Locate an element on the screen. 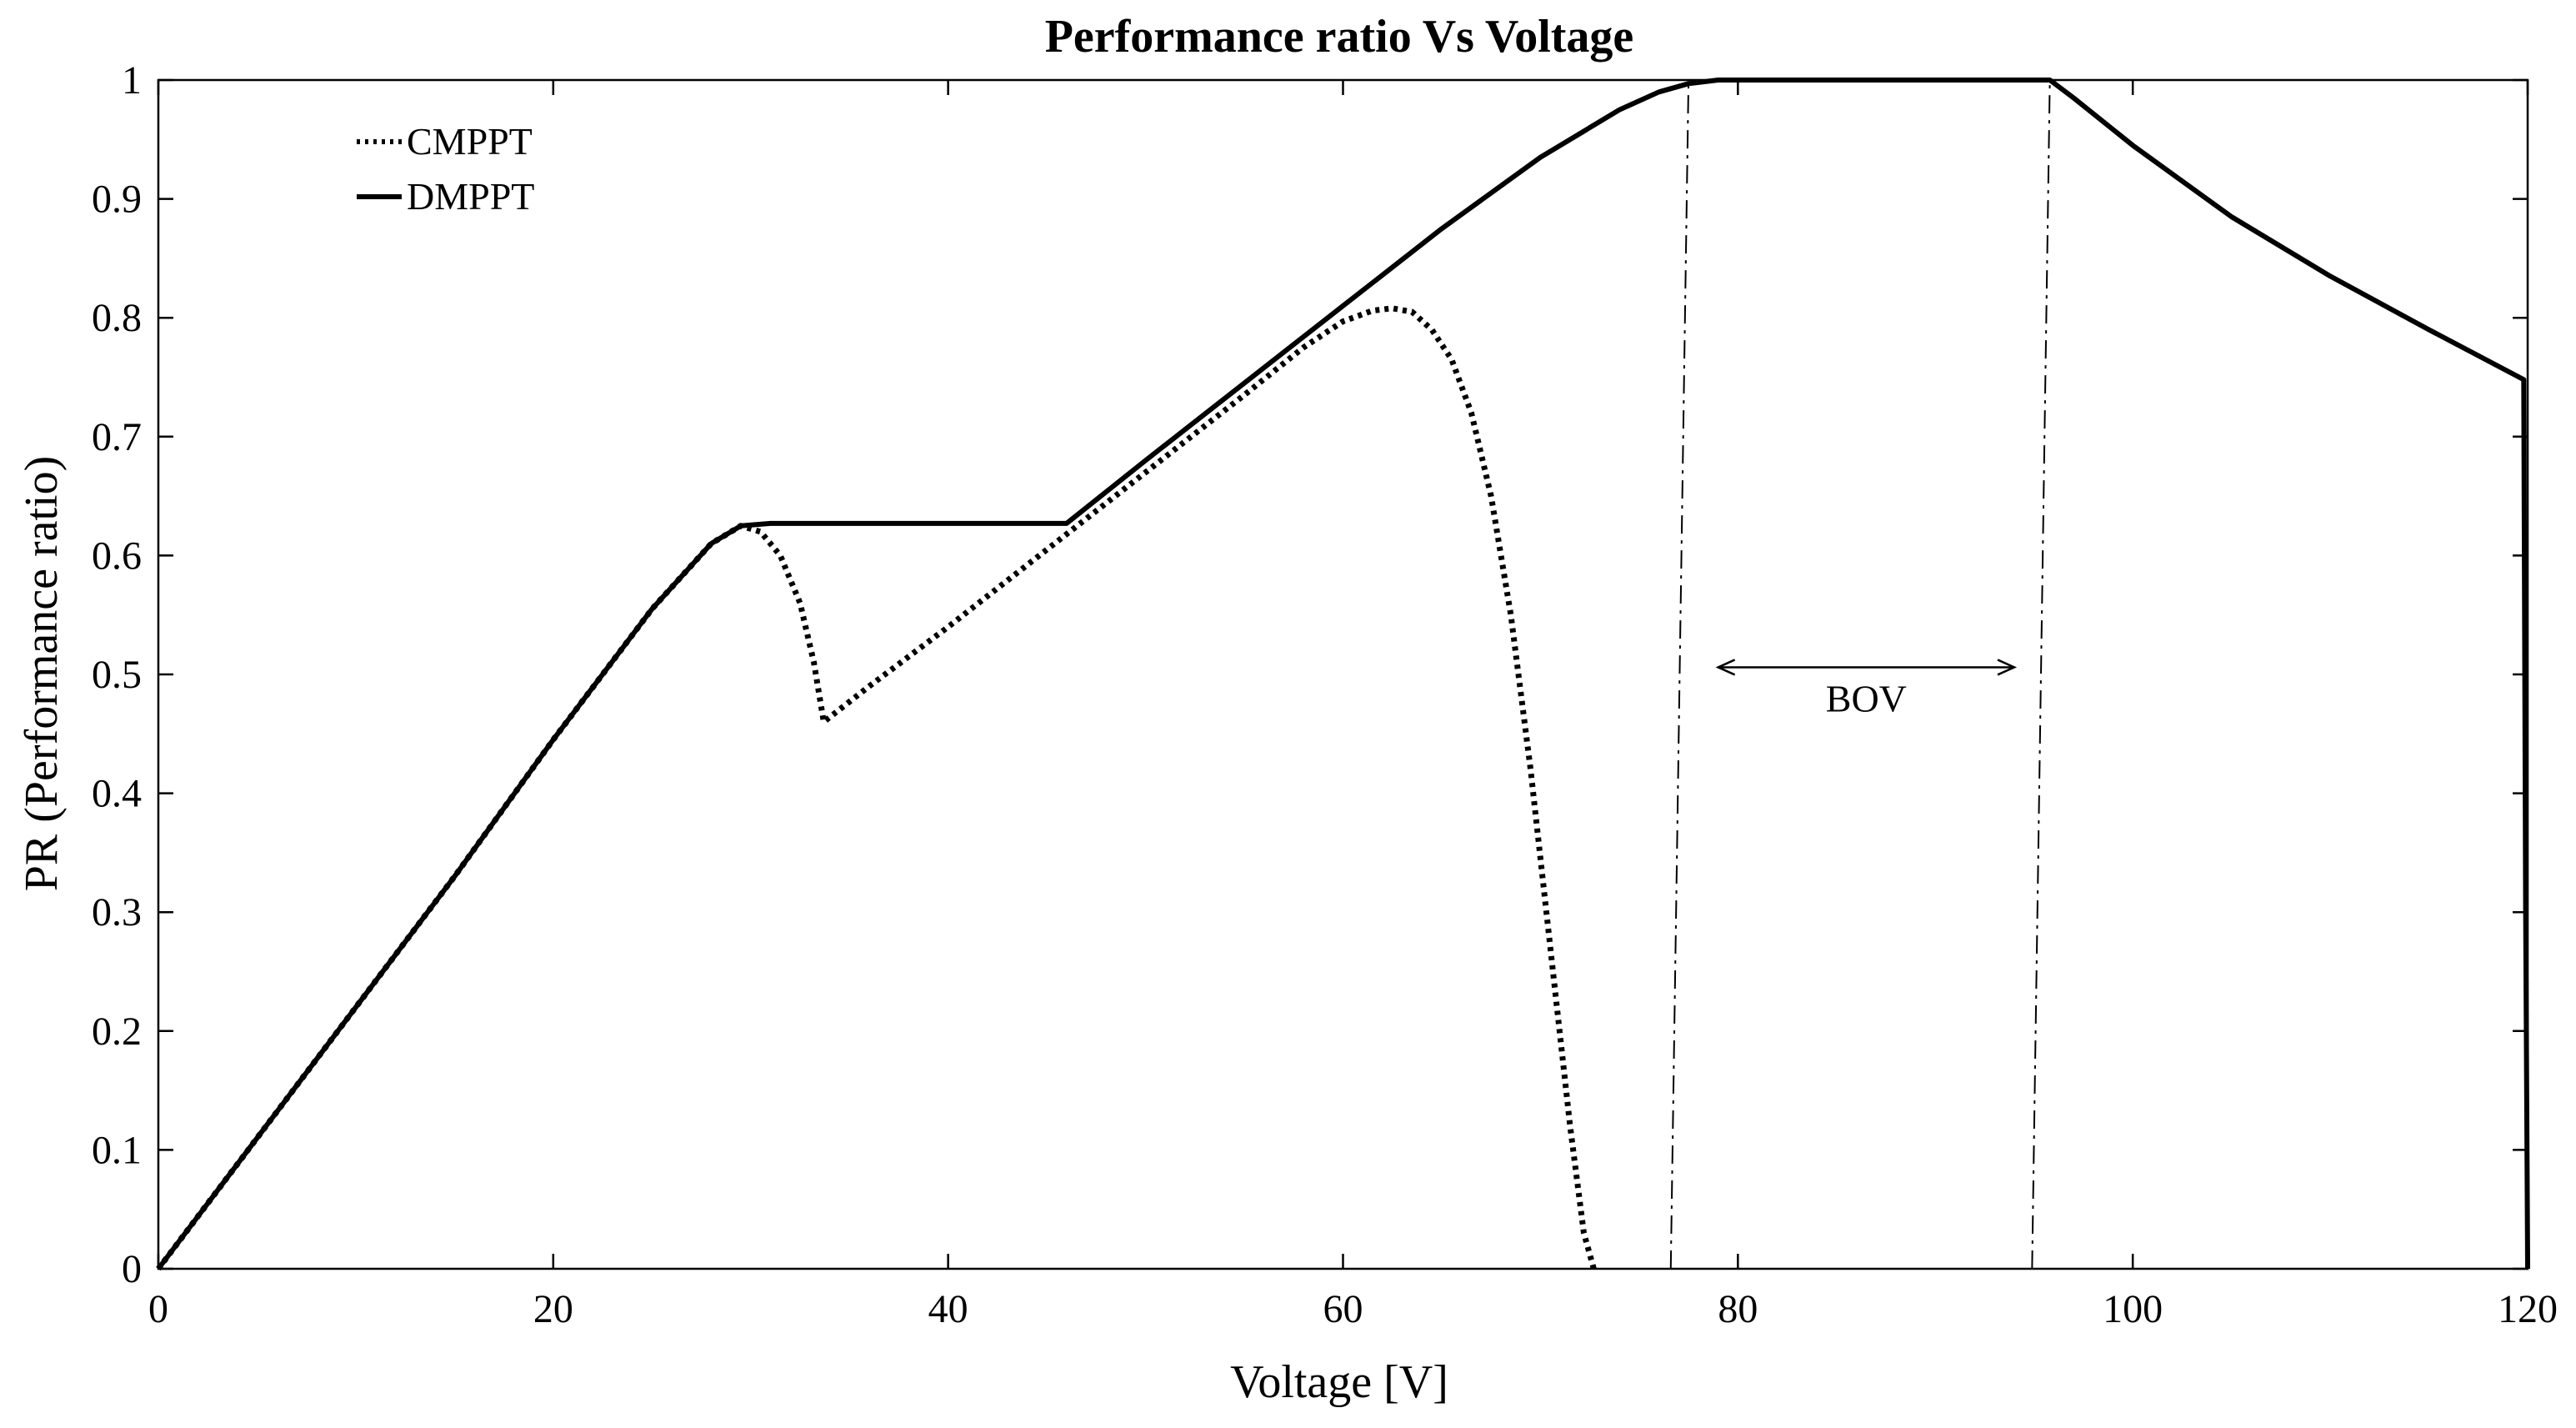 The height and width of the screenshot is (1428, 2576). bov-annotation: BOV is located at coordinates (1867, 689).